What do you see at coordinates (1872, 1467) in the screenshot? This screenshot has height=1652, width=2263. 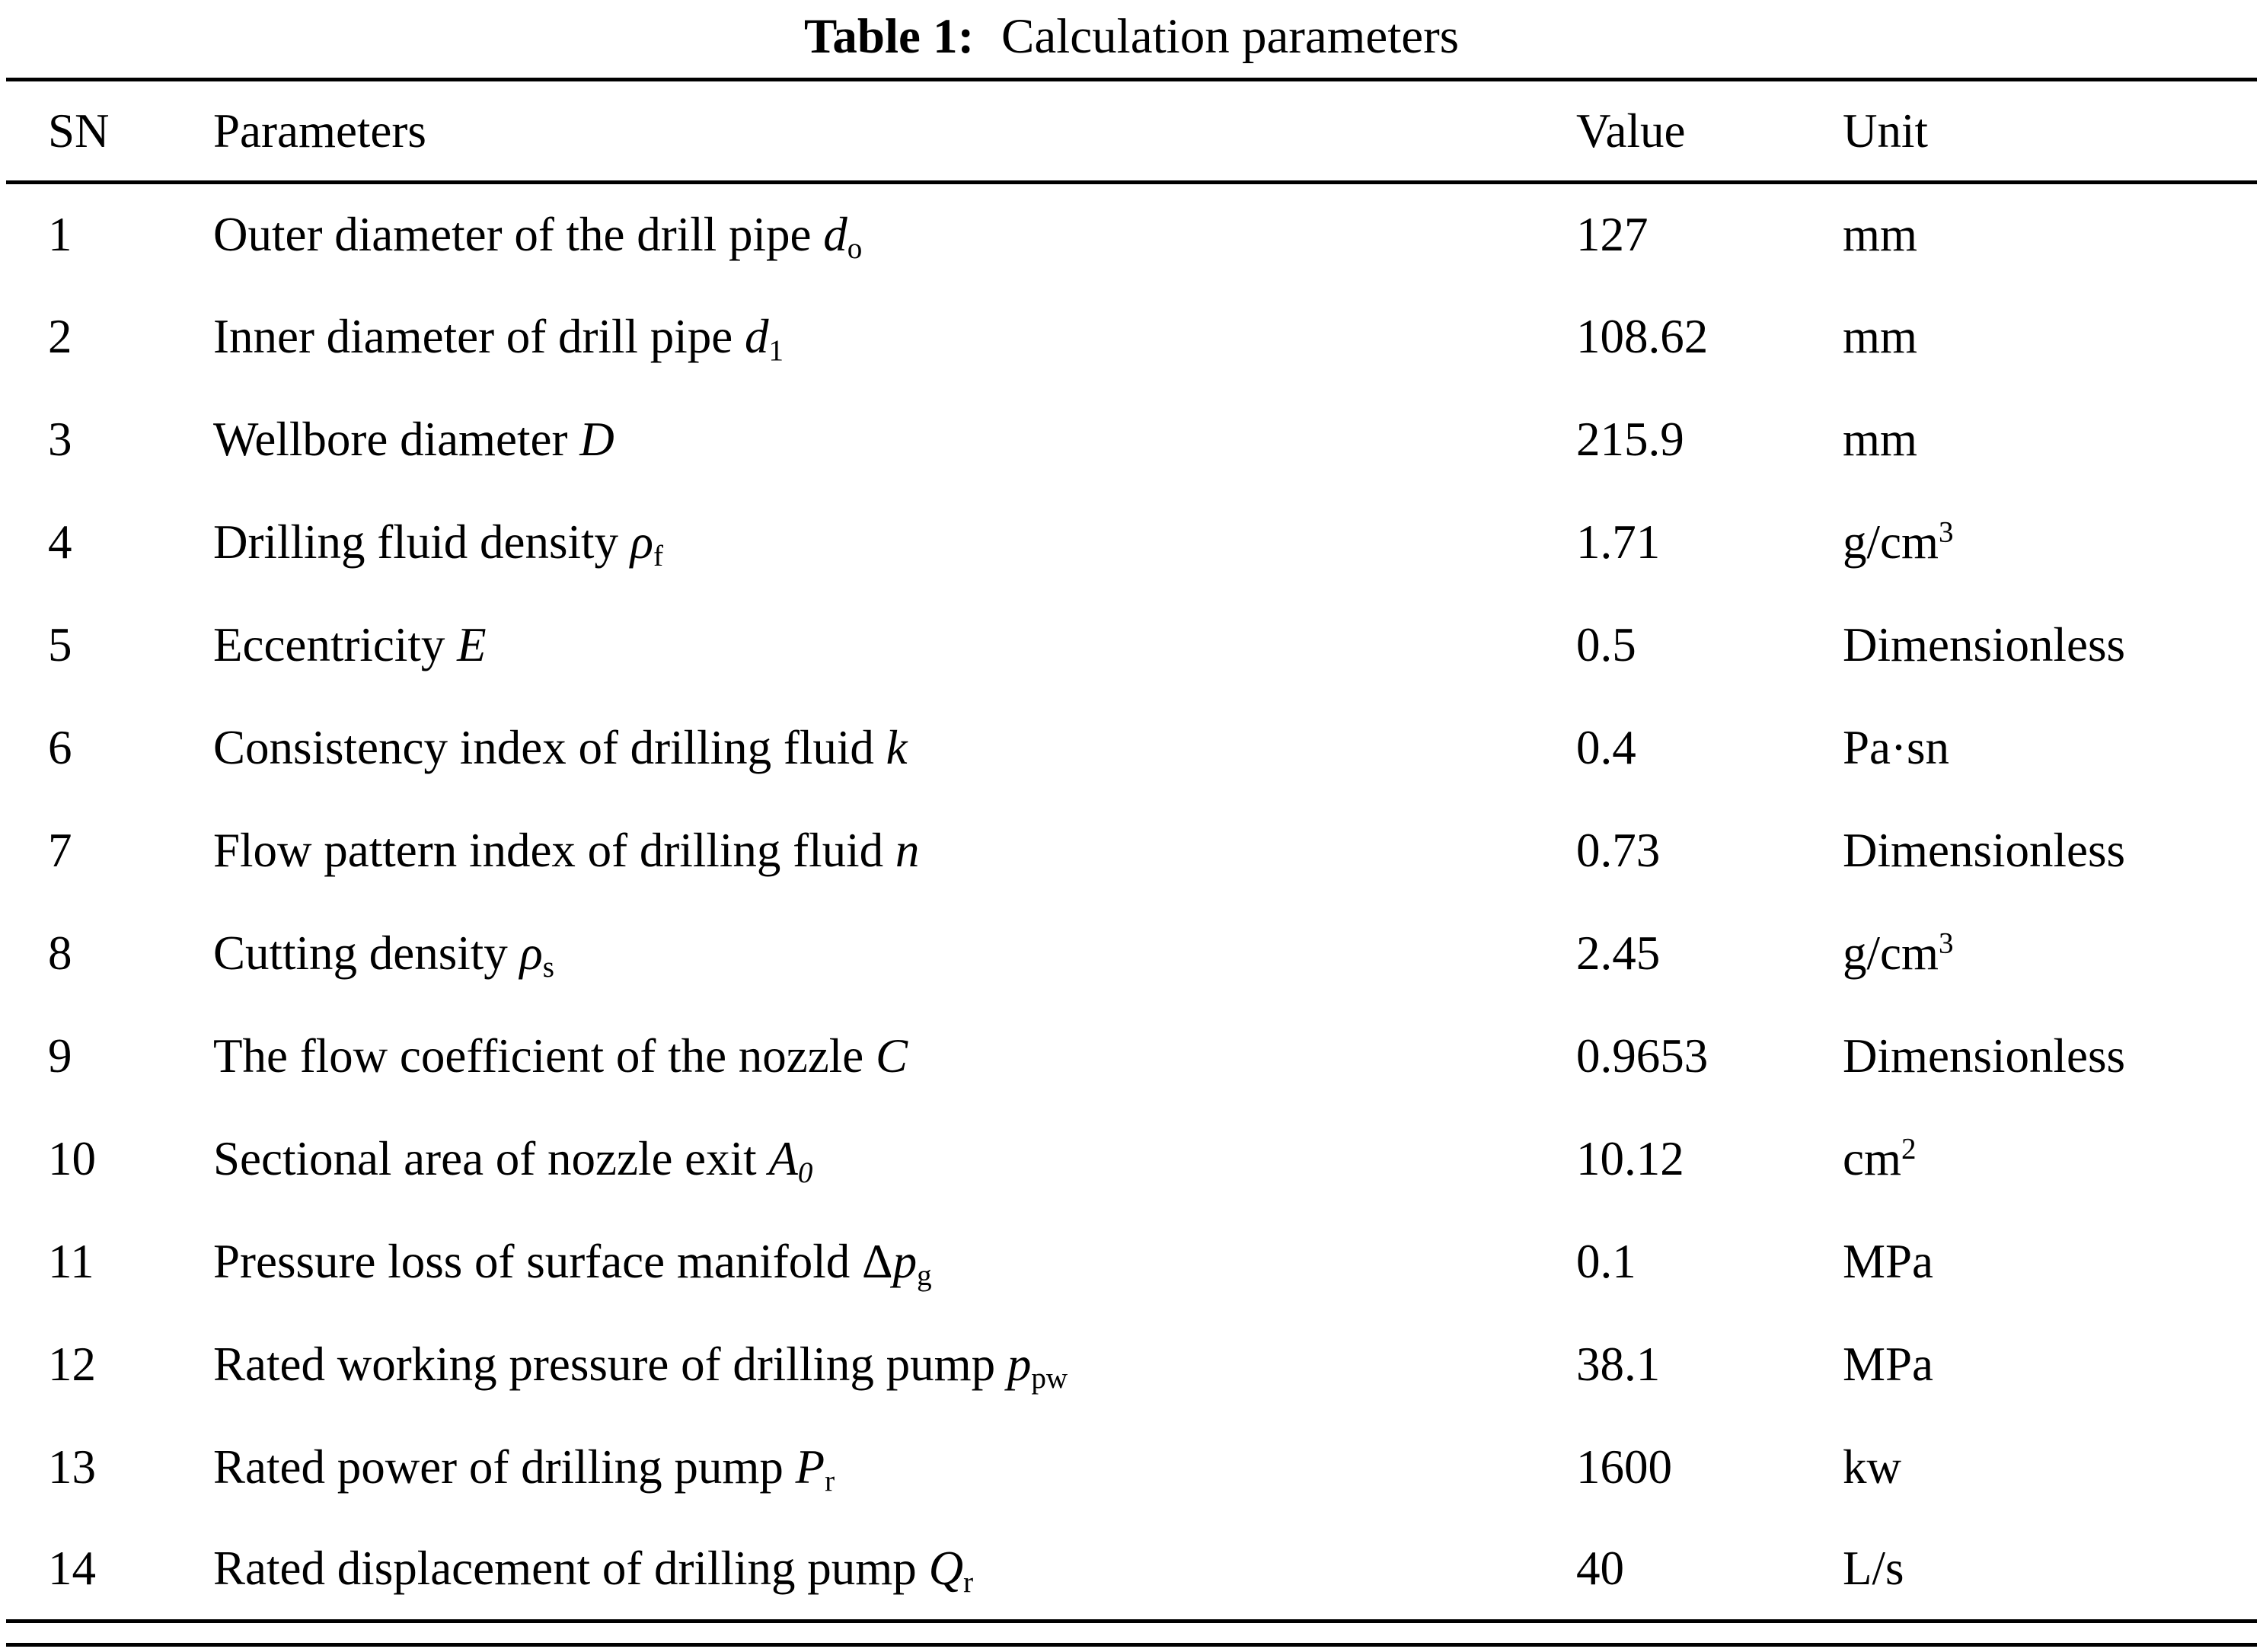 I see `cell-unit: kw` at bounding box center [1872, 1467].